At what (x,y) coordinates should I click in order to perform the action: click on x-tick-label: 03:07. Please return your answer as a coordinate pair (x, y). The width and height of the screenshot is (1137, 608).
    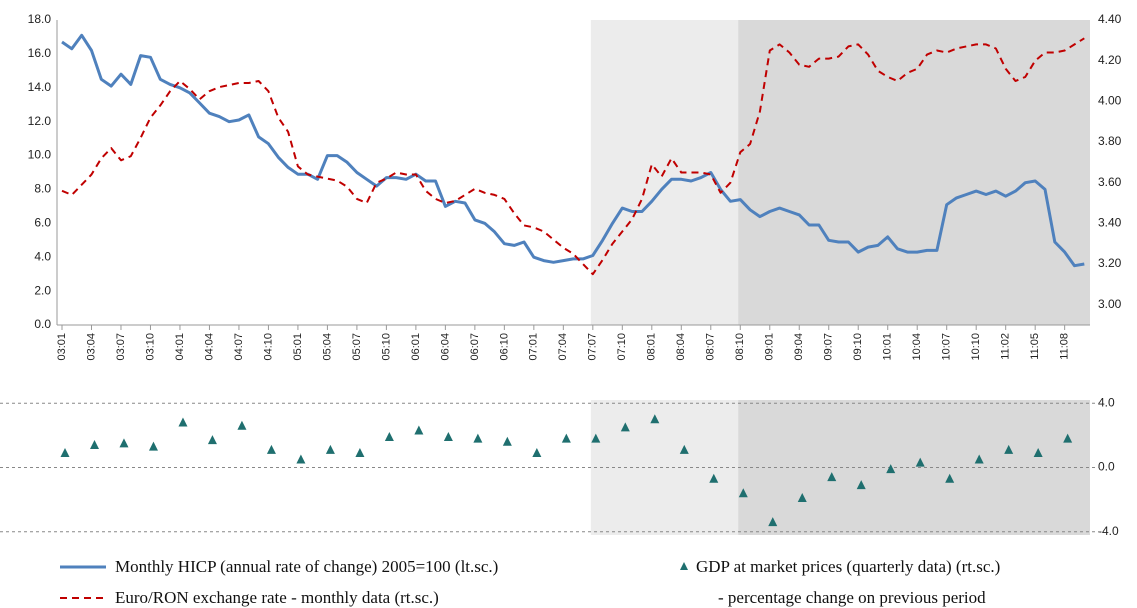
    Looking at the image, I should click on (121, 347).